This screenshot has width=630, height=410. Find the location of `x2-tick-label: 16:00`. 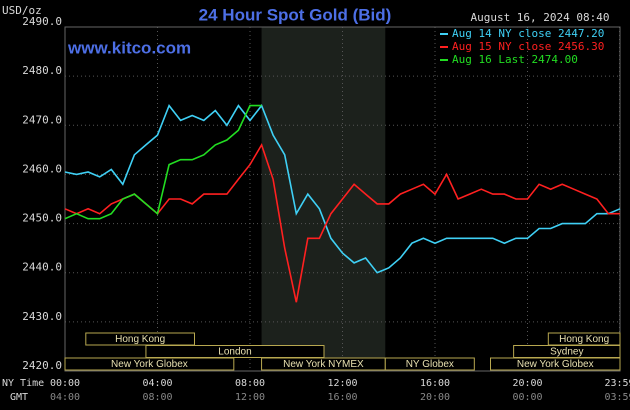

x2-tick-label: 16:00 is located at coordinates (342, 397).